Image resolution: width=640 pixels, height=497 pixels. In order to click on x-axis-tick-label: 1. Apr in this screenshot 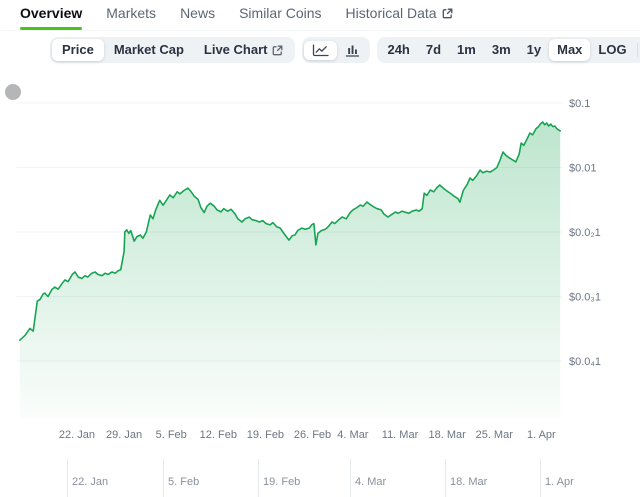, I will do `click(541, 435)`.